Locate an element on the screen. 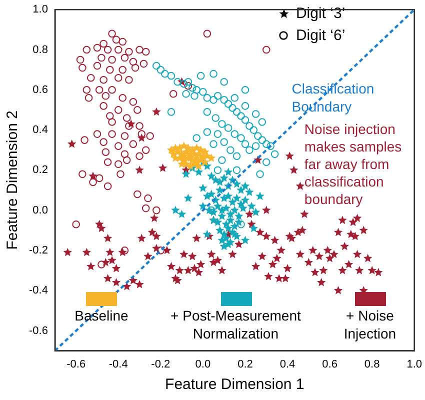  annotation: + Post-Measurement Normalization is located at coordinates (235, 325).